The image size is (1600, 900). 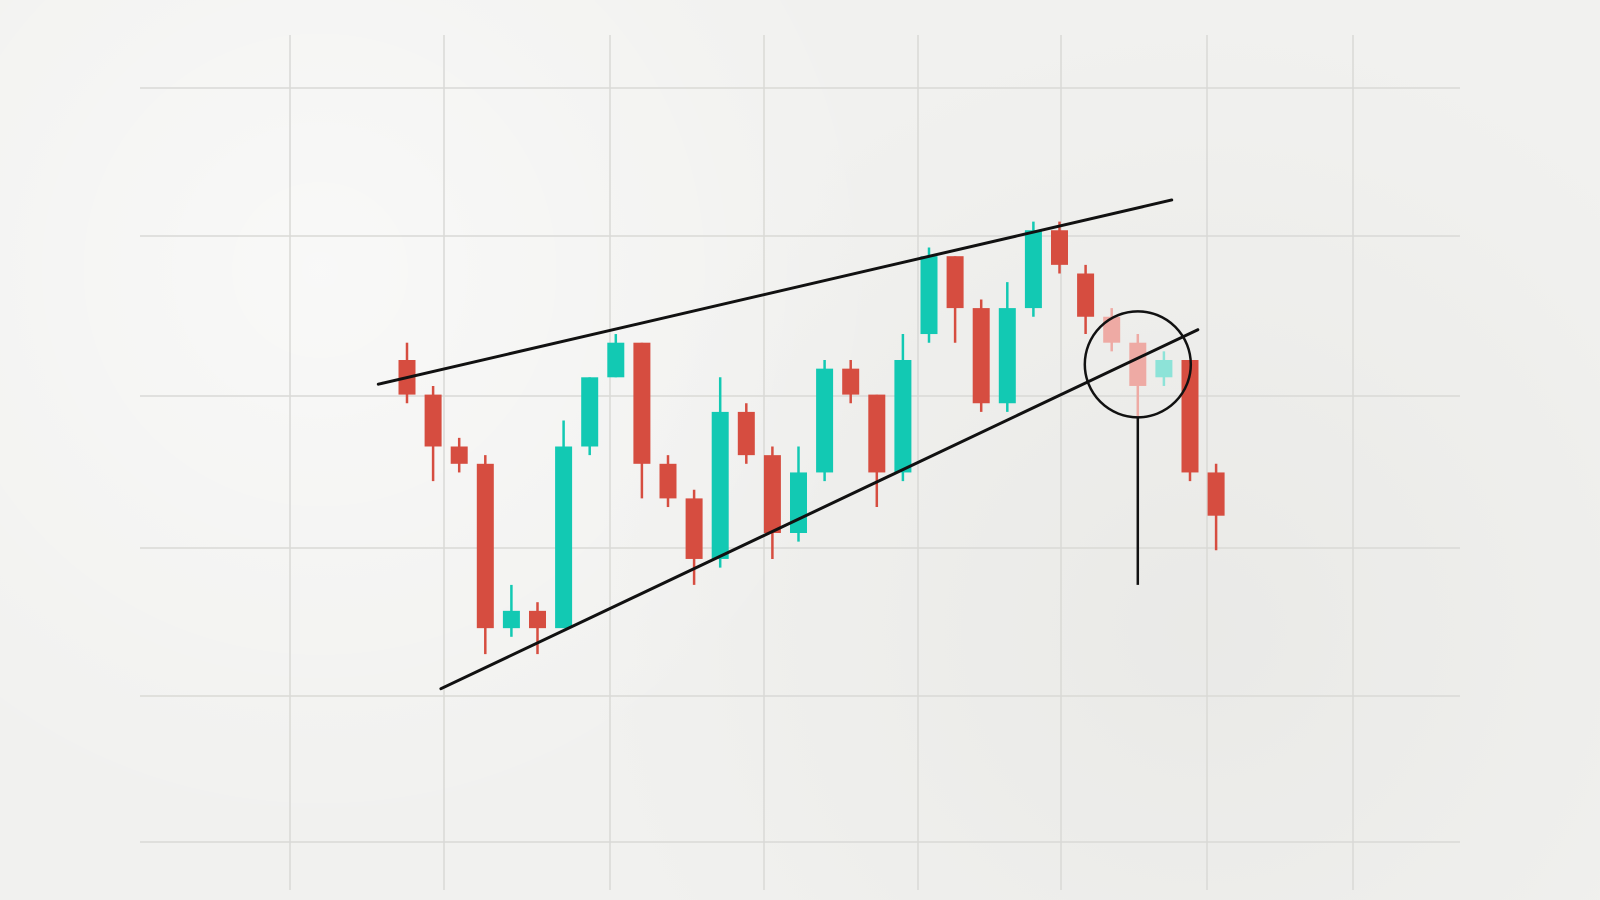 I want to click on upper-trendline, so click(x=775, y=292).